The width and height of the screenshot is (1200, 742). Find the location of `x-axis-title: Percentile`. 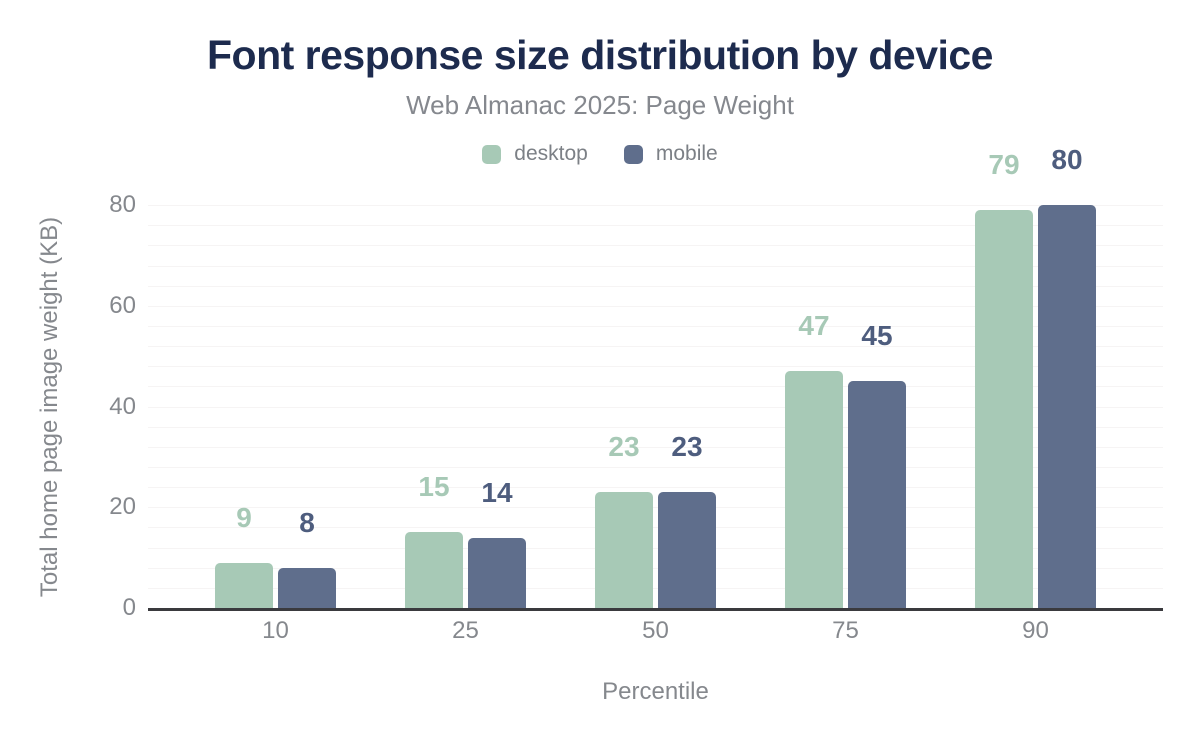

x-axis-title: Percentile is located at coordinates (655, 691).